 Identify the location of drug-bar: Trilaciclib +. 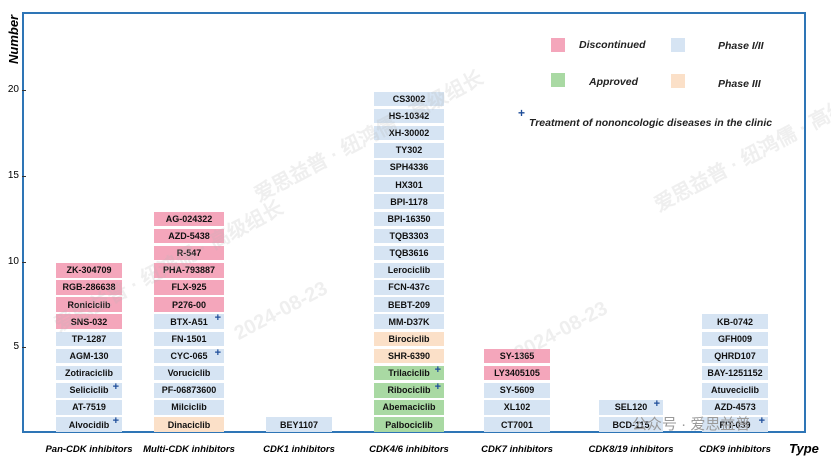
(409, 372).